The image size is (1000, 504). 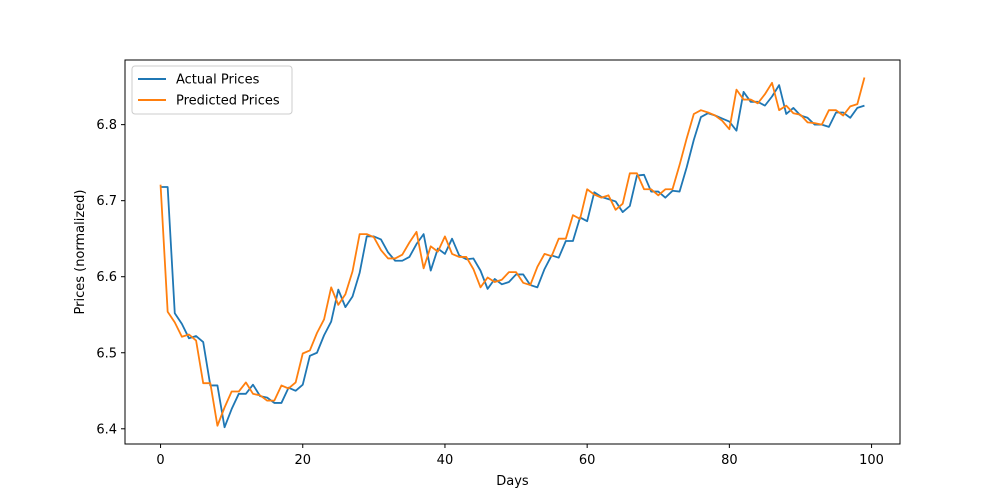 What do you see at coordinates (106, 429) in the screenshot?
I see `y-tick-label: 6.4` at bounding box center [106, 429].